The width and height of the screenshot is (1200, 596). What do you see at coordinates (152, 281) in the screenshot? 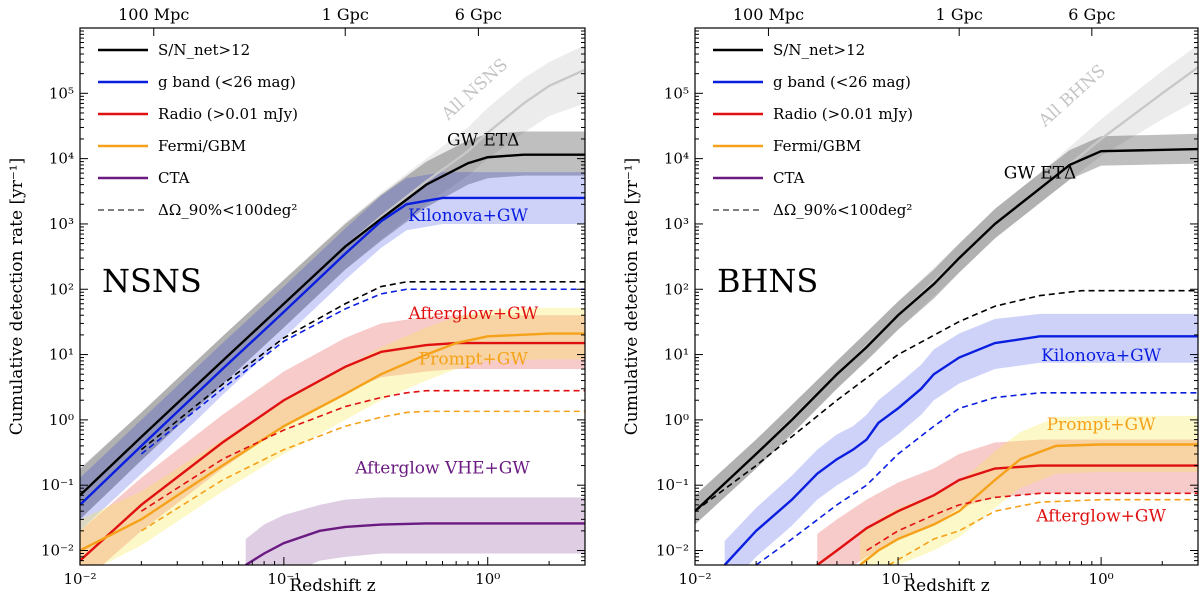
I see `panel-name-nsns: NSNS` at bounding box center [152, 281].